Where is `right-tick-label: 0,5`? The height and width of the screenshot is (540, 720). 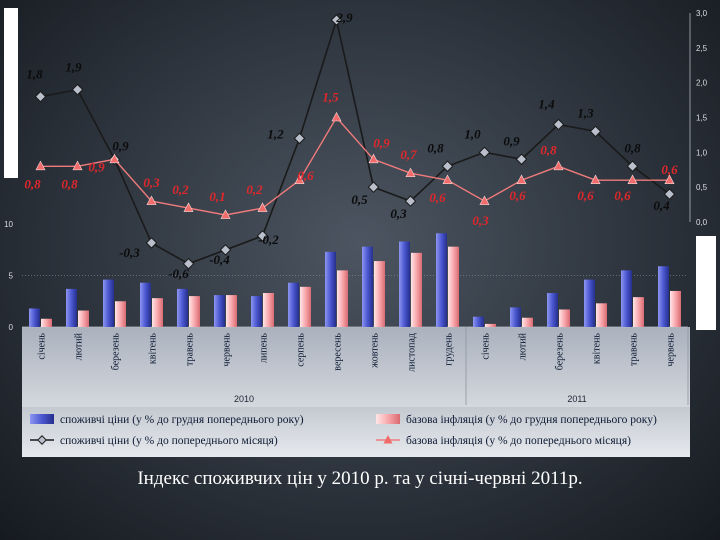 right-tick-label: 0,5 is located at coordinates (702, 187).